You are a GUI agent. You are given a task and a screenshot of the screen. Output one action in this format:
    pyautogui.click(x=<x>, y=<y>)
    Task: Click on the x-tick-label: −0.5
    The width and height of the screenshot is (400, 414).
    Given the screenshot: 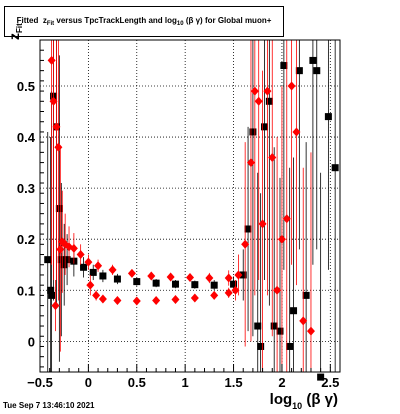 What is the action you would take?
    pyautogui.click(x=40, y=382)
    